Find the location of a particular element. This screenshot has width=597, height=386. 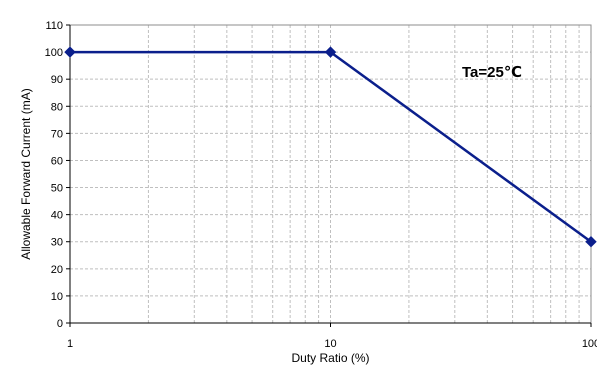

y-tick-label: 80 is located at coordinates (57, 107).